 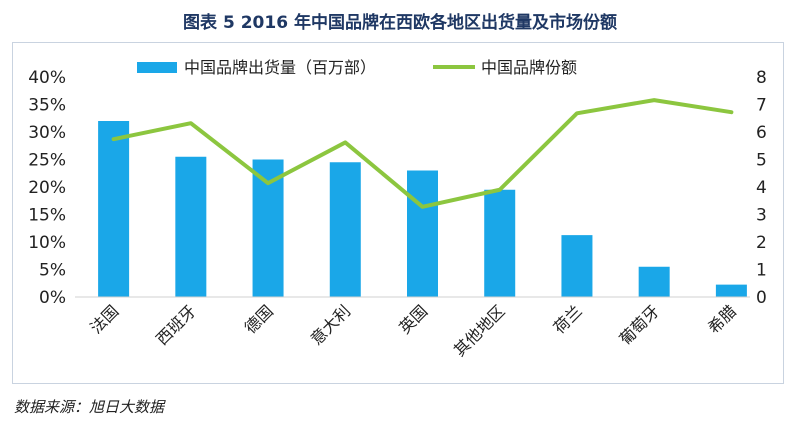 What do you see at coordinates (157, 67) in the screenshot?
I see `legend-bar-swatch` at bounding box center [157, 67].